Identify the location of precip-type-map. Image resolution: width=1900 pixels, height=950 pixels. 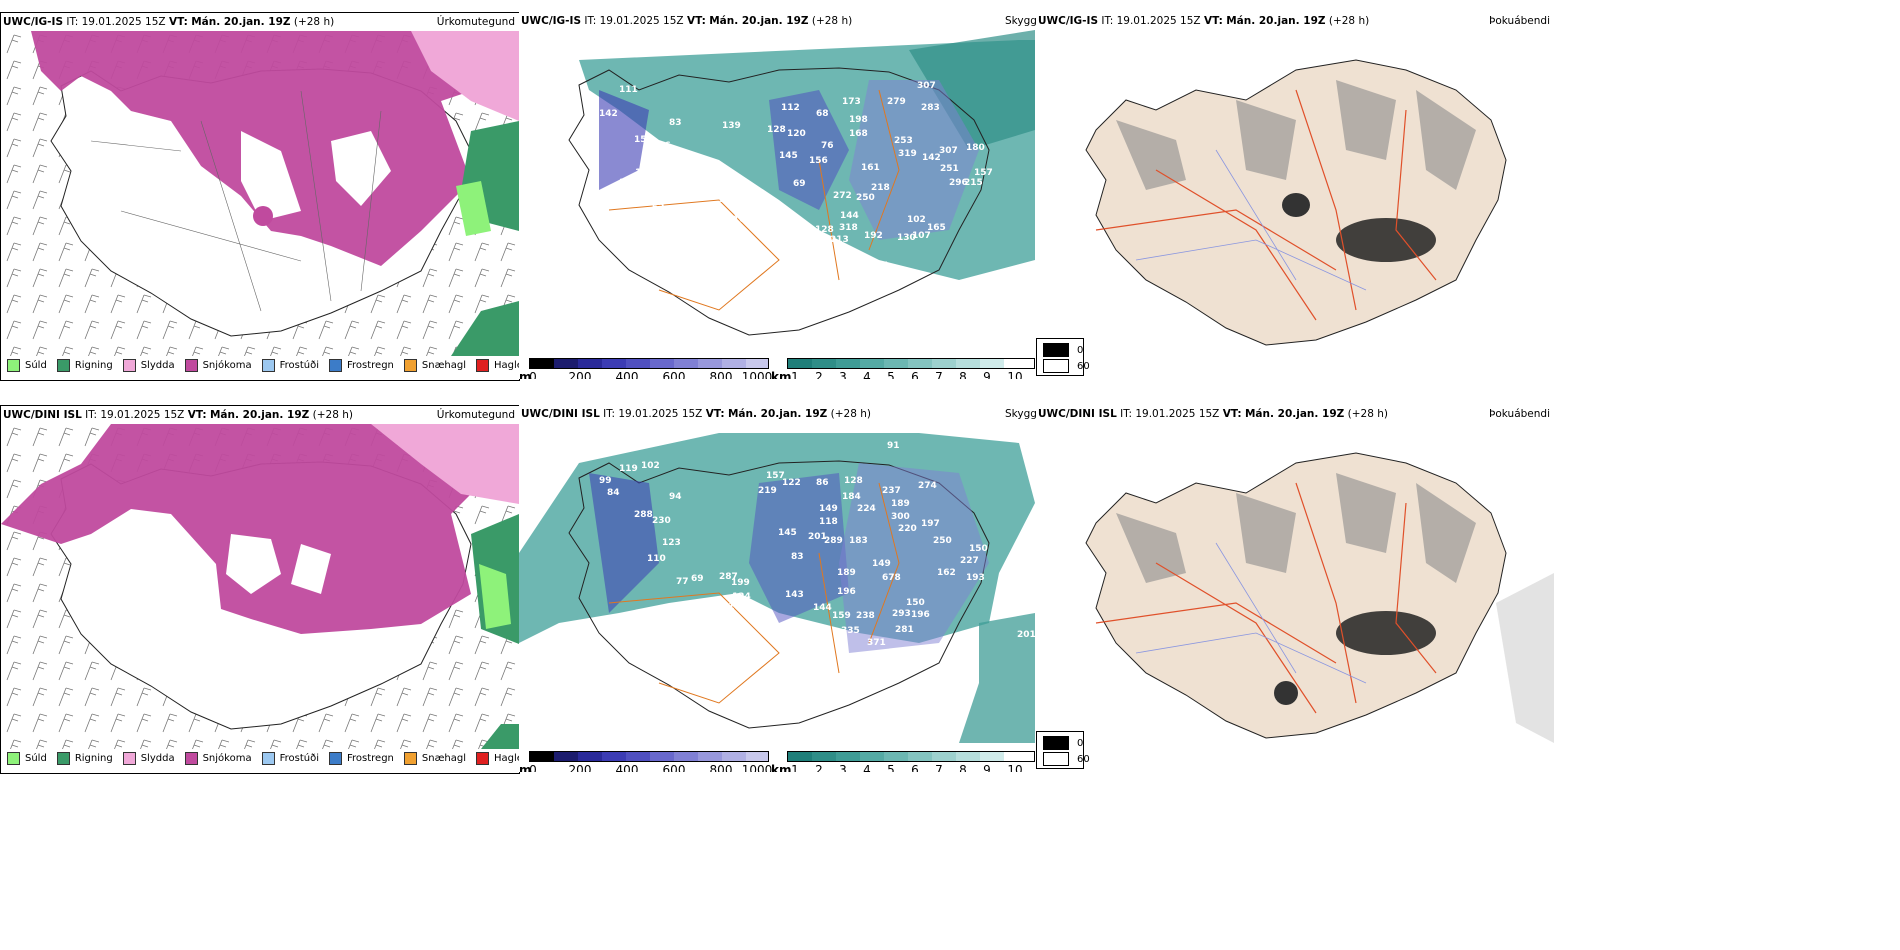
(260, 586).